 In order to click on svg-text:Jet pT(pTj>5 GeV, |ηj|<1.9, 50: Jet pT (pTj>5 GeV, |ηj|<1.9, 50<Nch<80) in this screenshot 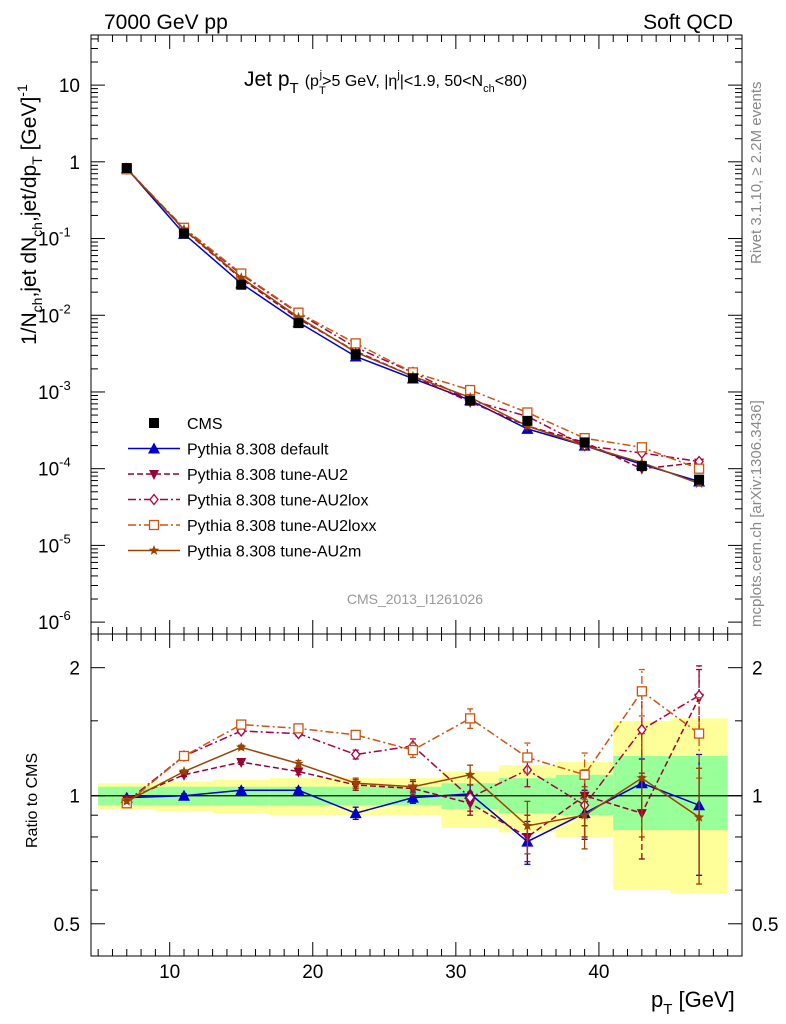, I will do `click(385, 82)`.